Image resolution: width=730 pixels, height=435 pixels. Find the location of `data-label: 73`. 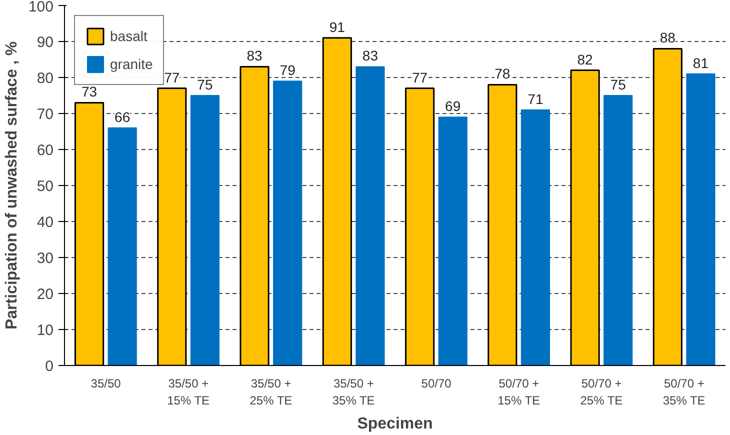

data-label: 73 is located at coordinates (90, 92).